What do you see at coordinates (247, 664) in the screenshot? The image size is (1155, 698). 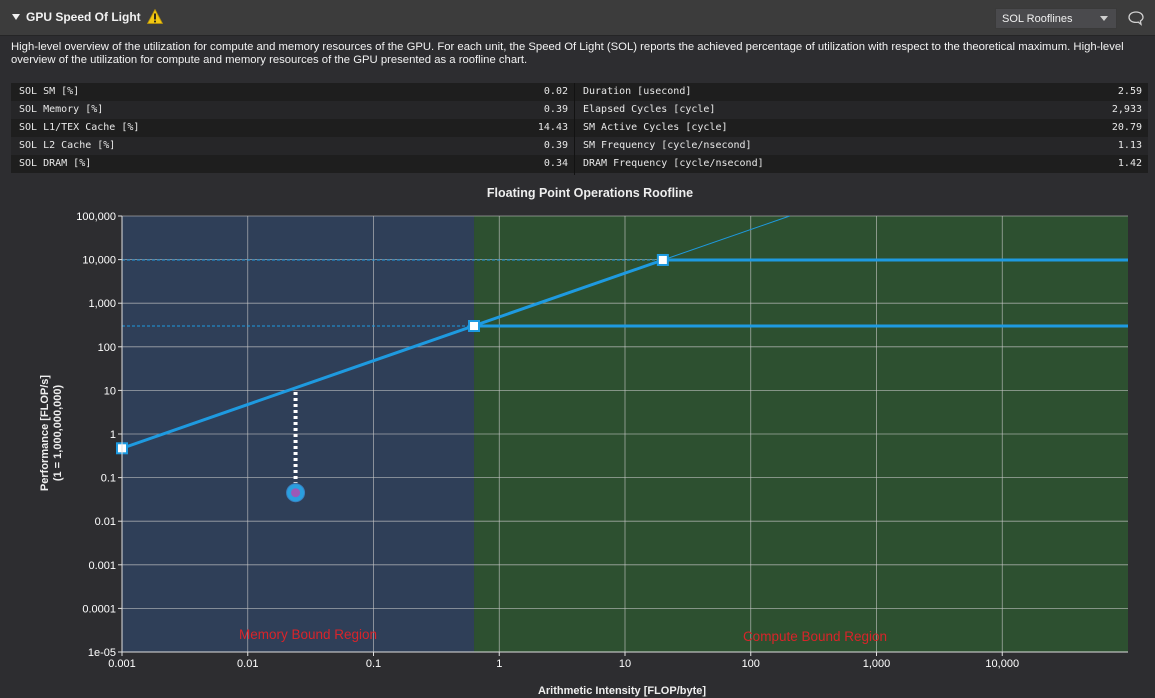 I see `x-tick-label: 0.01` at bounding box center [247, 664].